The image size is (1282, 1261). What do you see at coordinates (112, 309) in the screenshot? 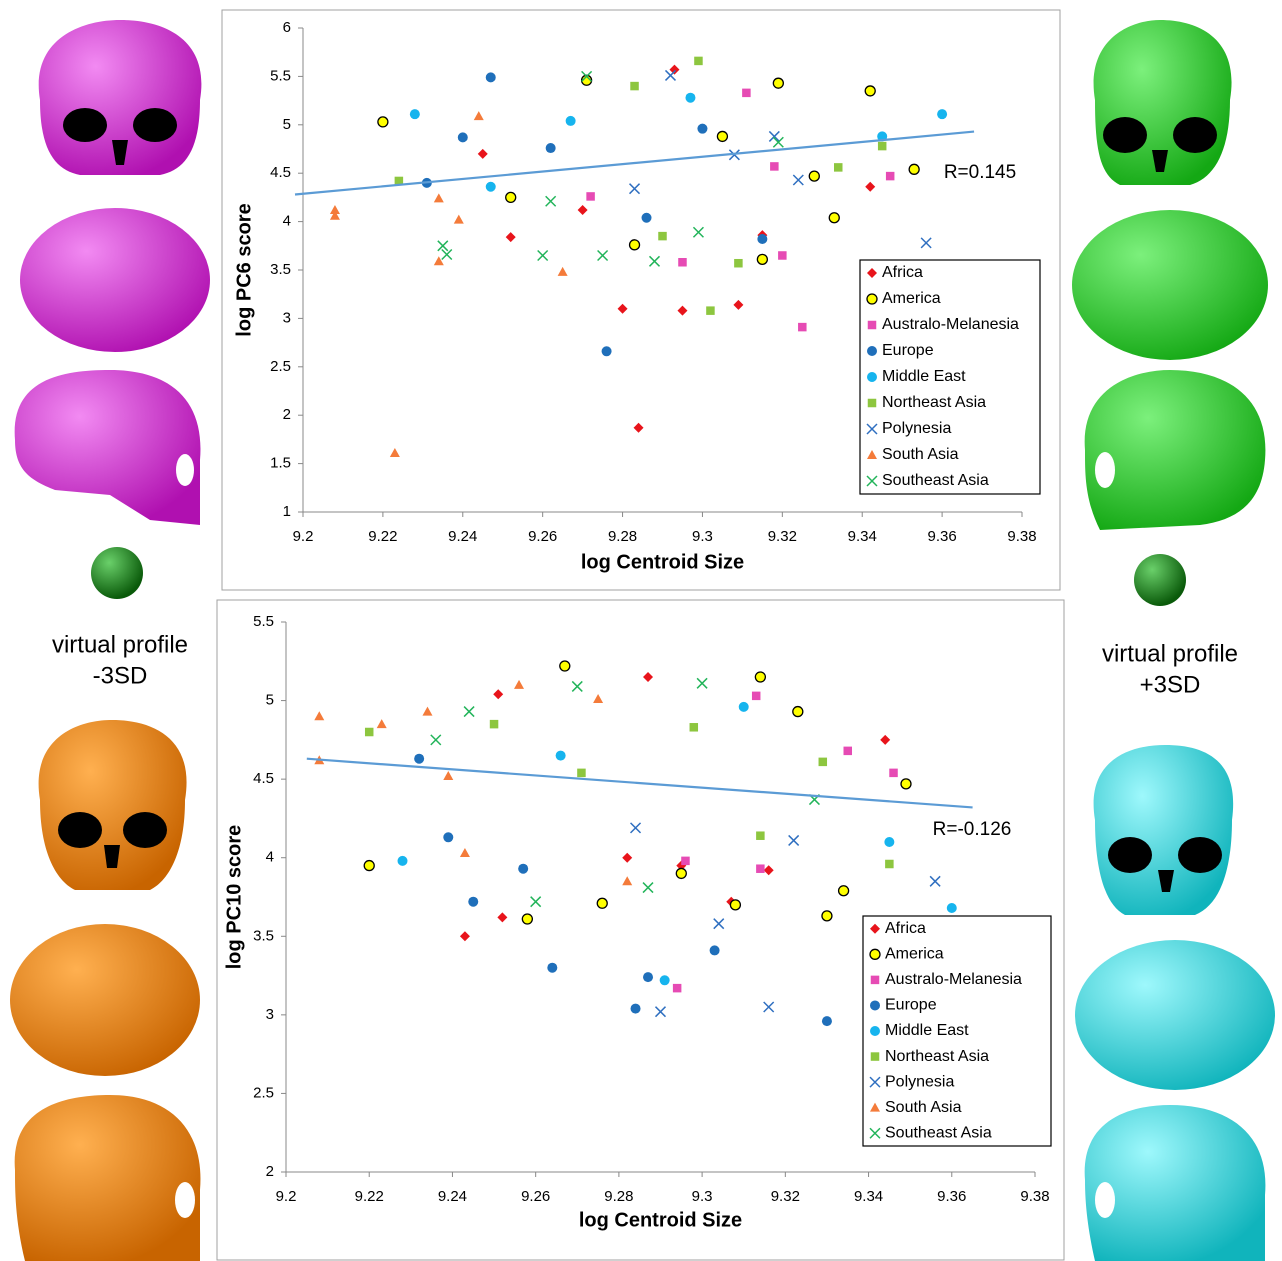
I see `skull-views-left-top` at bounding box center [112, 309].